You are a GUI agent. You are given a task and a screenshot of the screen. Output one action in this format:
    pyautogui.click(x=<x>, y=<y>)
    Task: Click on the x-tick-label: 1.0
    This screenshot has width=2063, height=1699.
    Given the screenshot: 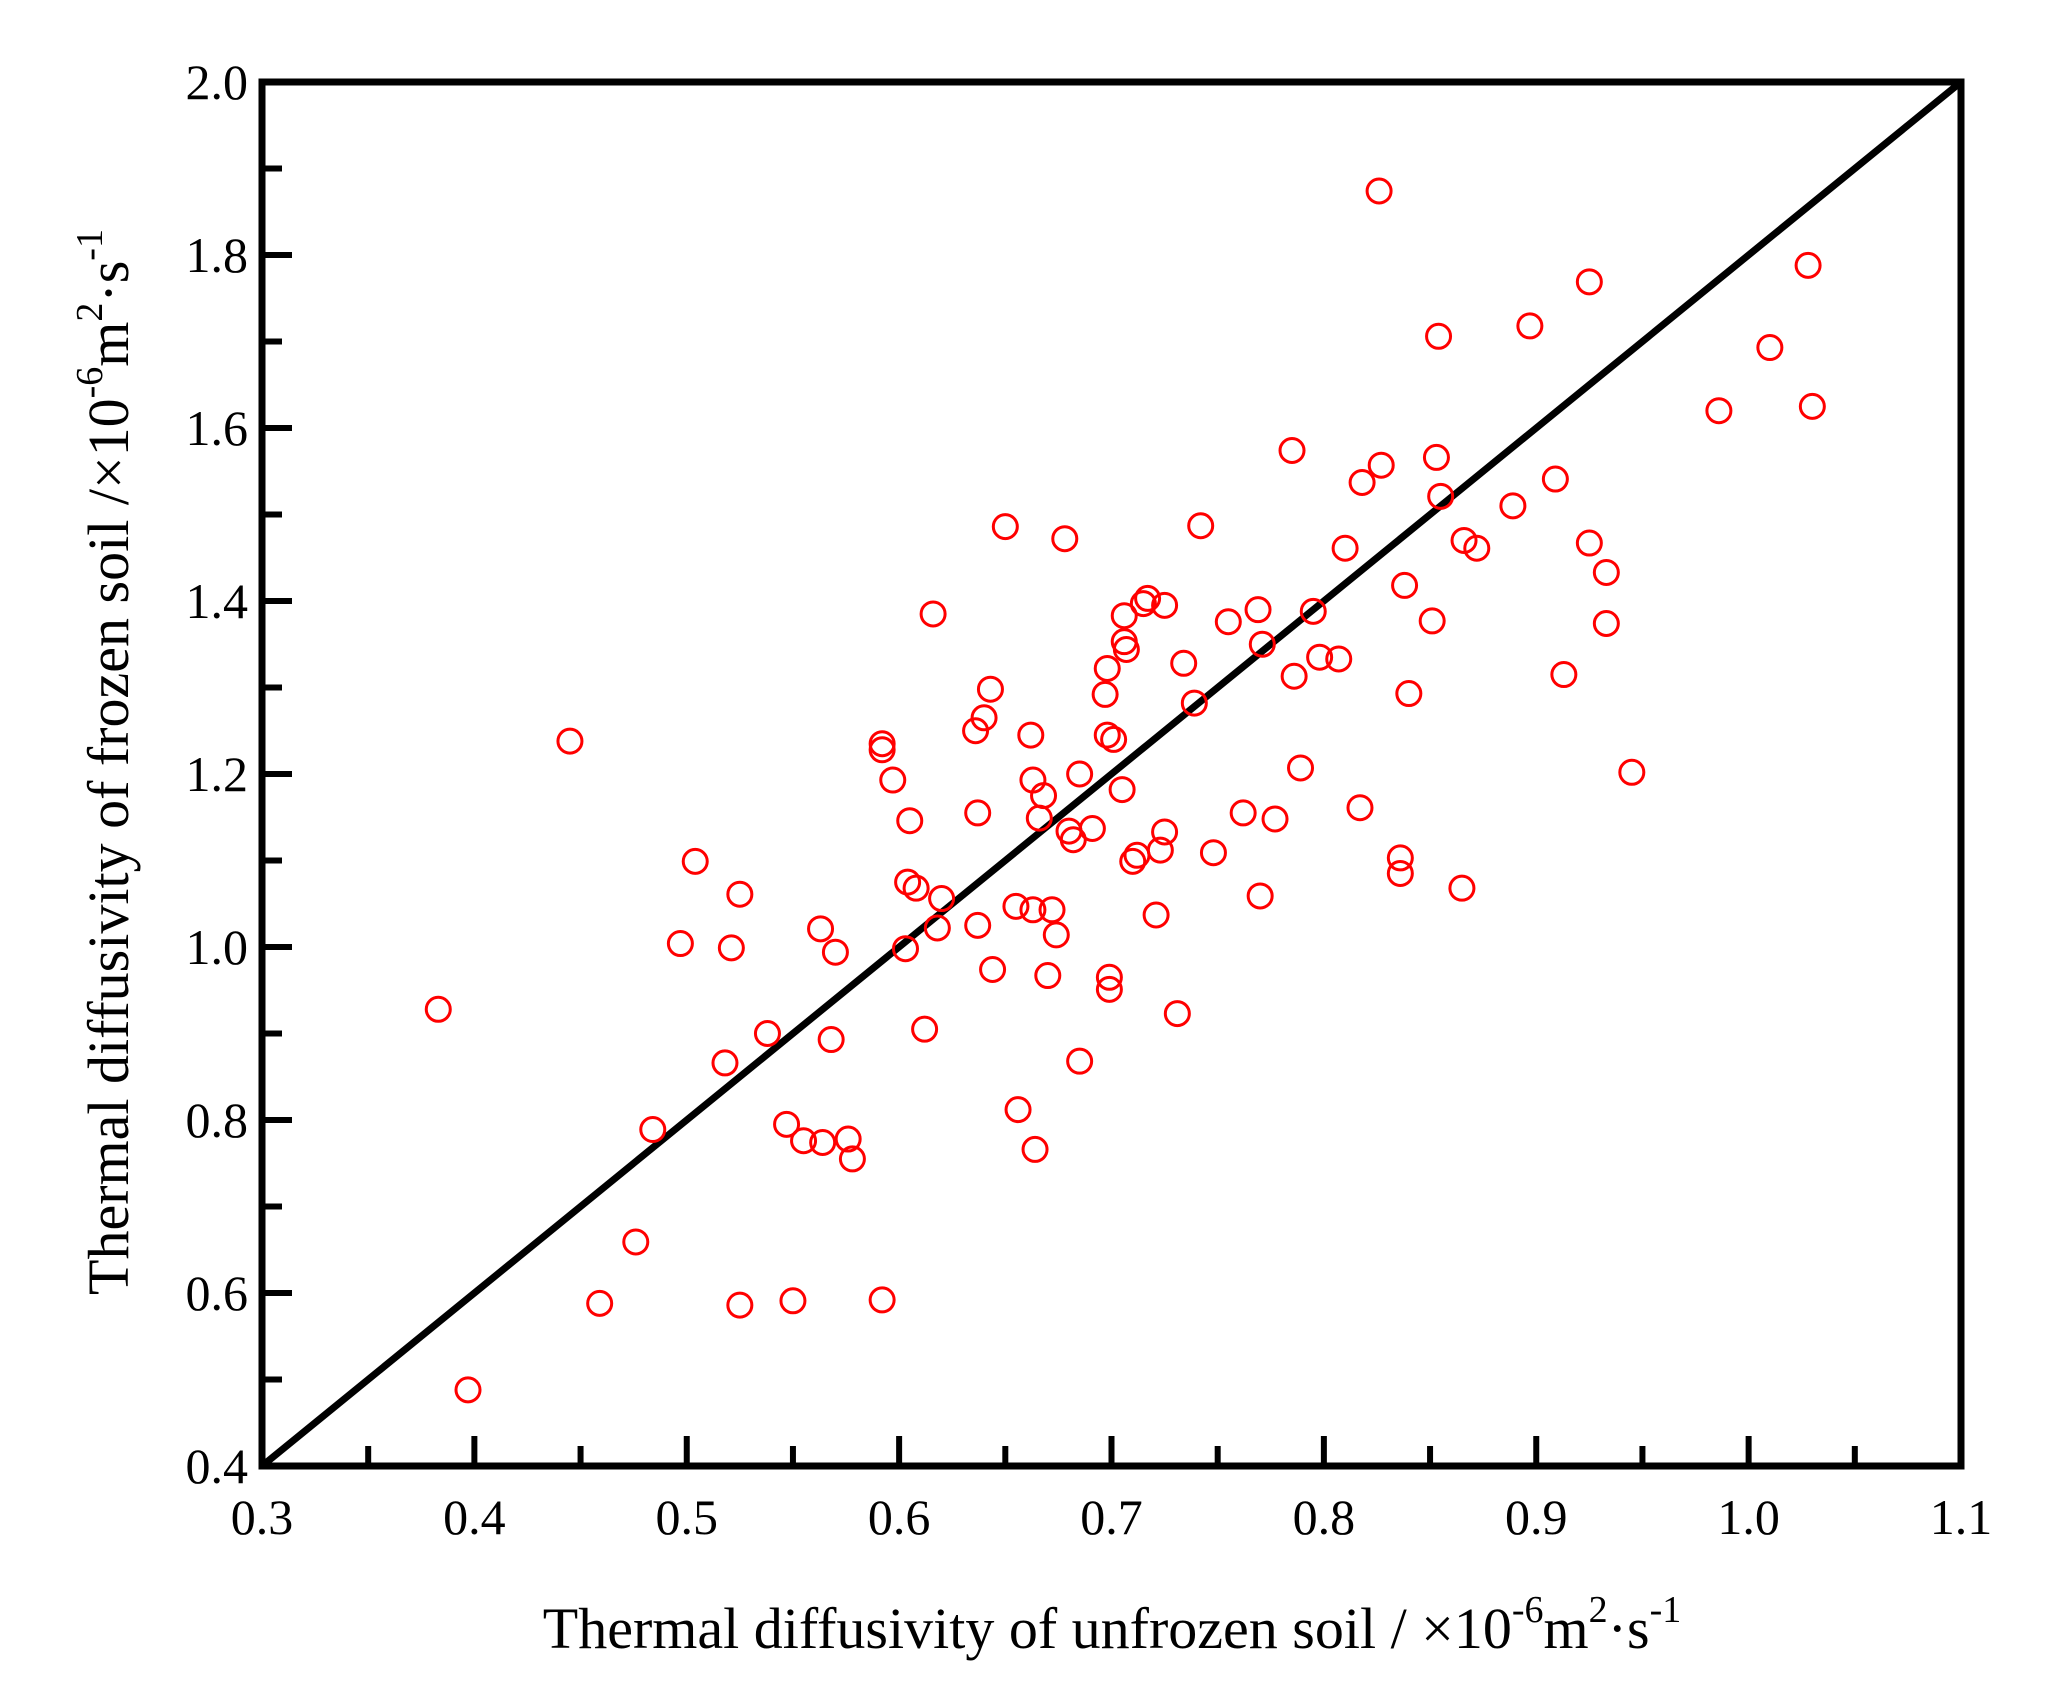 What is the action you would take?
    pyautogui.click(x=1748, y=1517)
    